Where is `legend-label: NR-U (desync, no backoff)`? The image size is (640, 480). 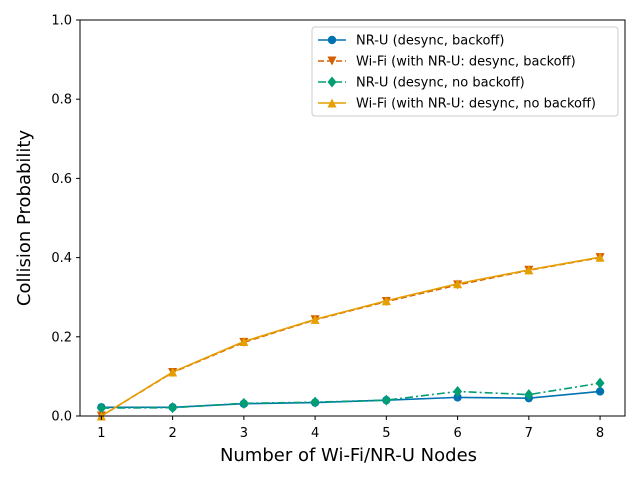 legend-label: NR-U (desync, no backoff) is located at coordinates (440, 83).